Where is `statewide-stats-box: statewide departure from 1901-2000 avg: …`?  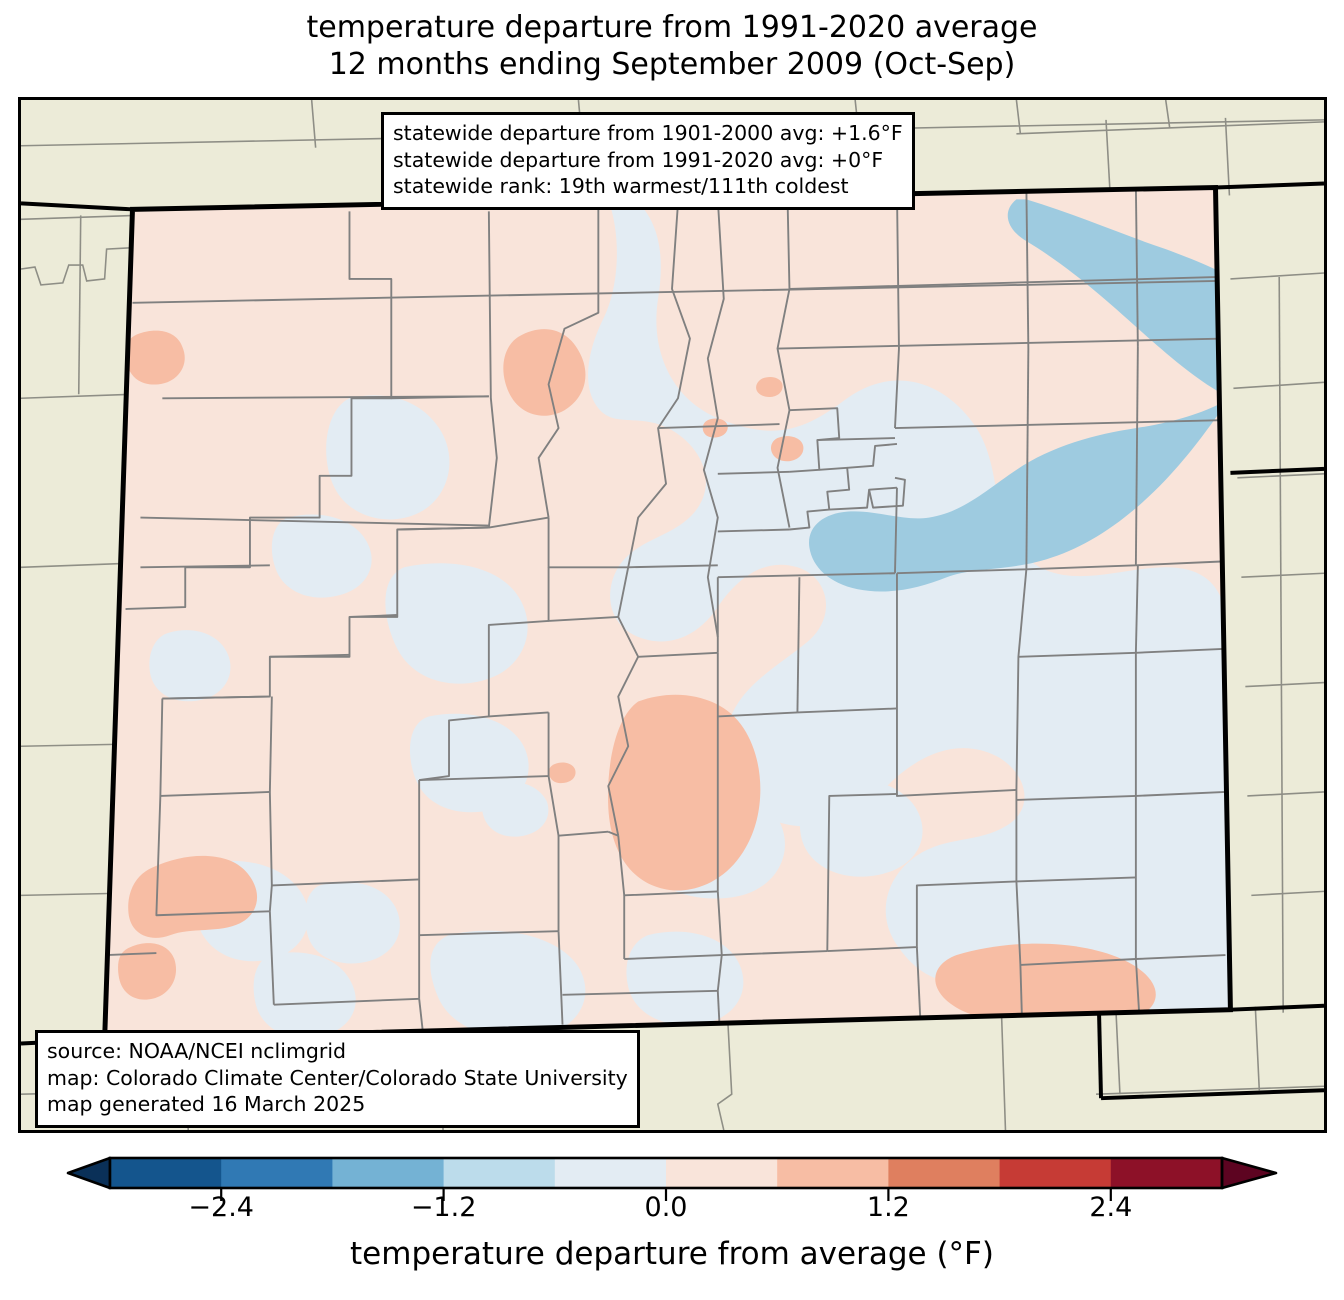
statewide-stats-box: statewide departure from 1901-2000 avg: … is located at coordinates (648, 161).